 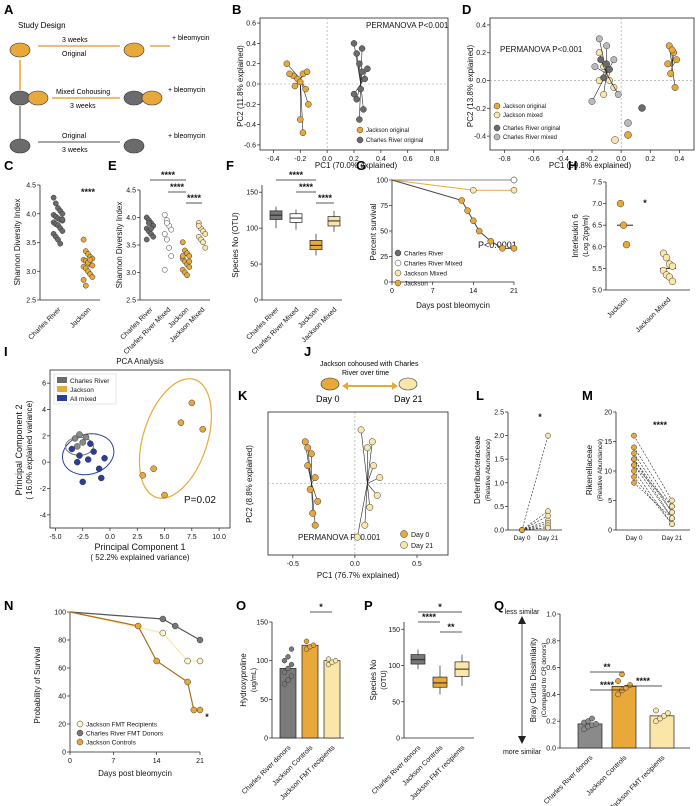 What do you see at coordinates (610, 501) in the screenshot?
I see `y-tick-label: 5` at bounding box center [610, 501].